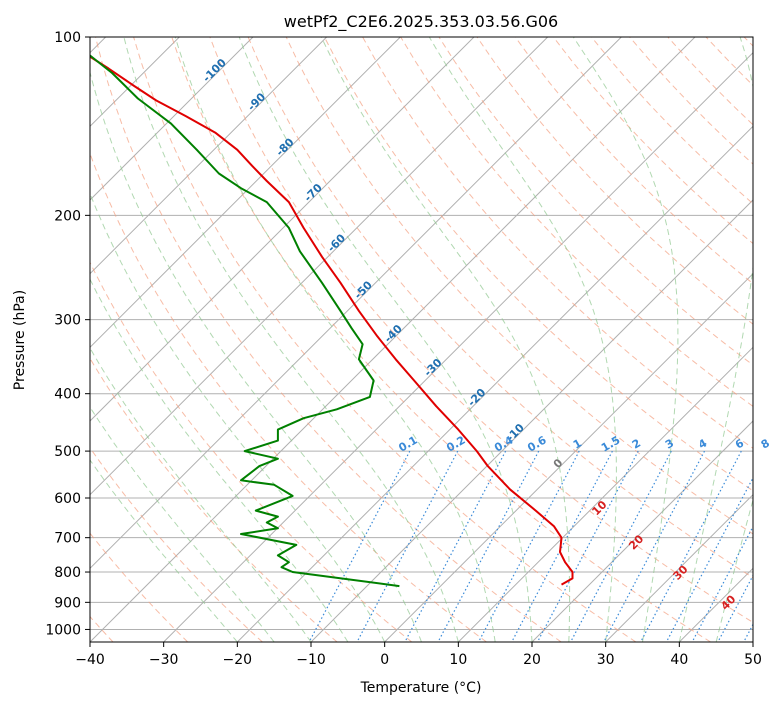 The image size is (775, 708). I want to click on x-tick-label-4: 0, so click(384, 660).